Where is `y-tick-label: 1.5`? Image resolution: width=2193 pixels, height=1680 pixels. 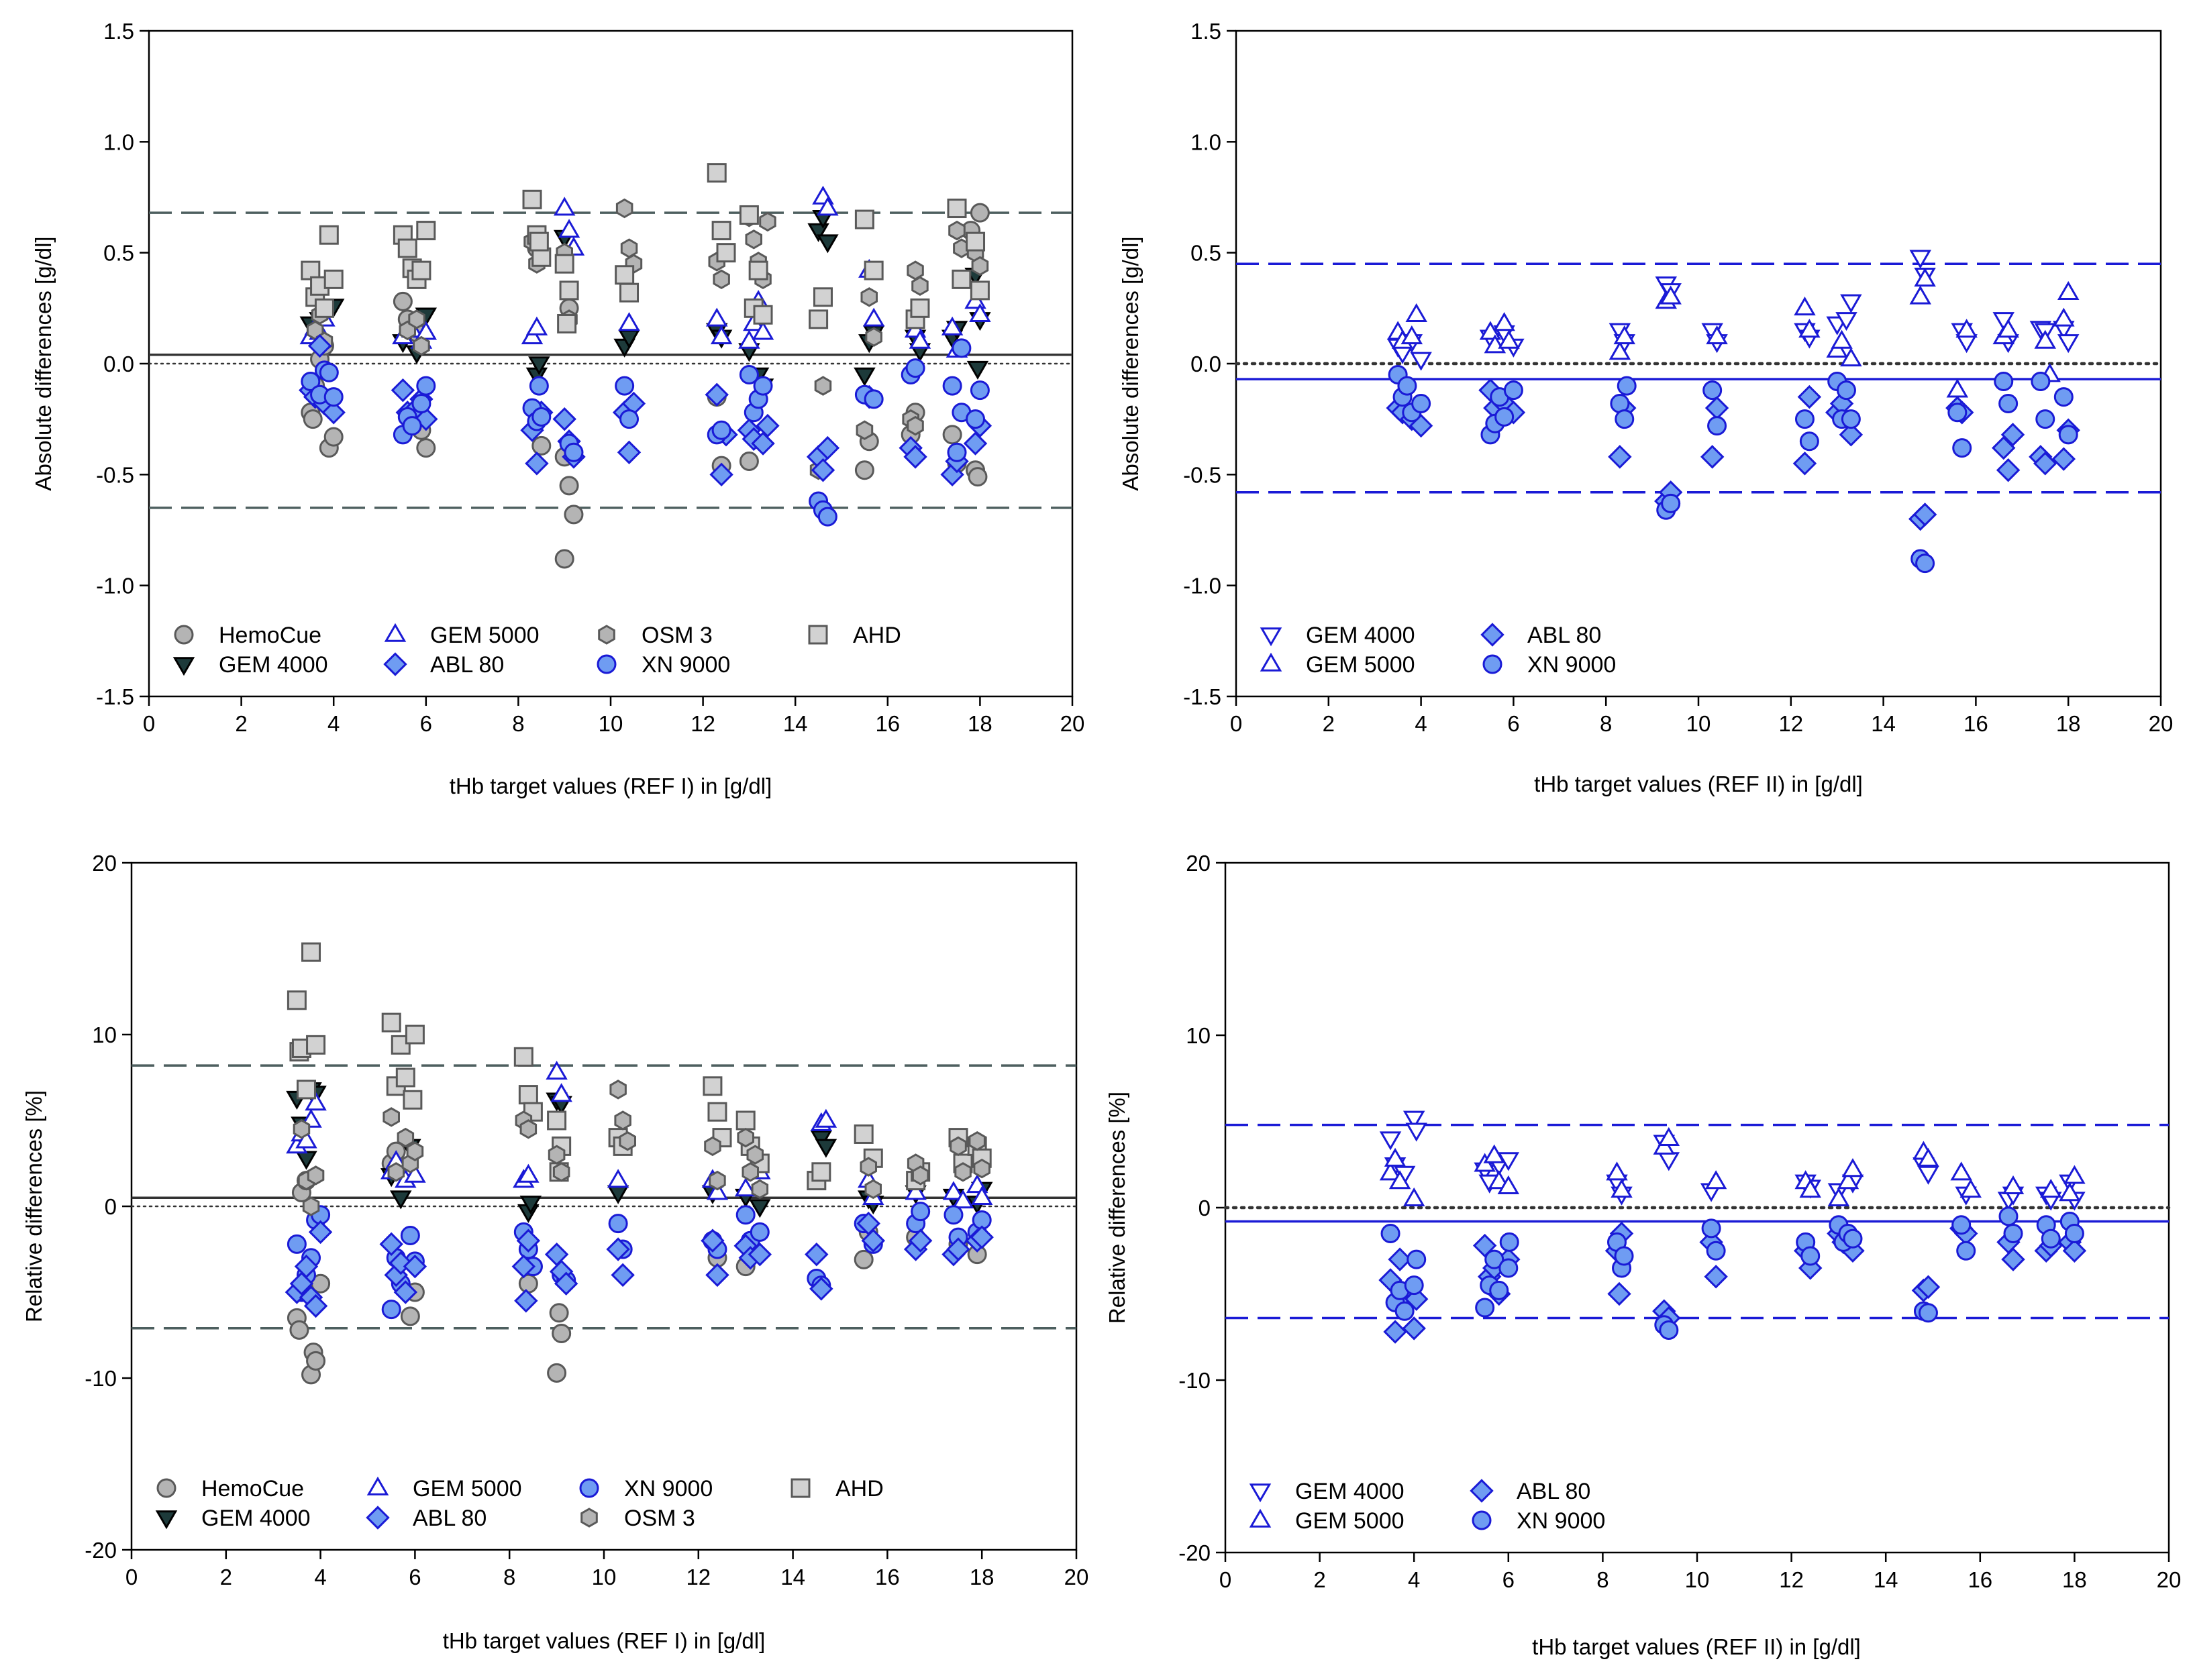 y-tick-label: 1.5 is located at coordinates (118, 32).